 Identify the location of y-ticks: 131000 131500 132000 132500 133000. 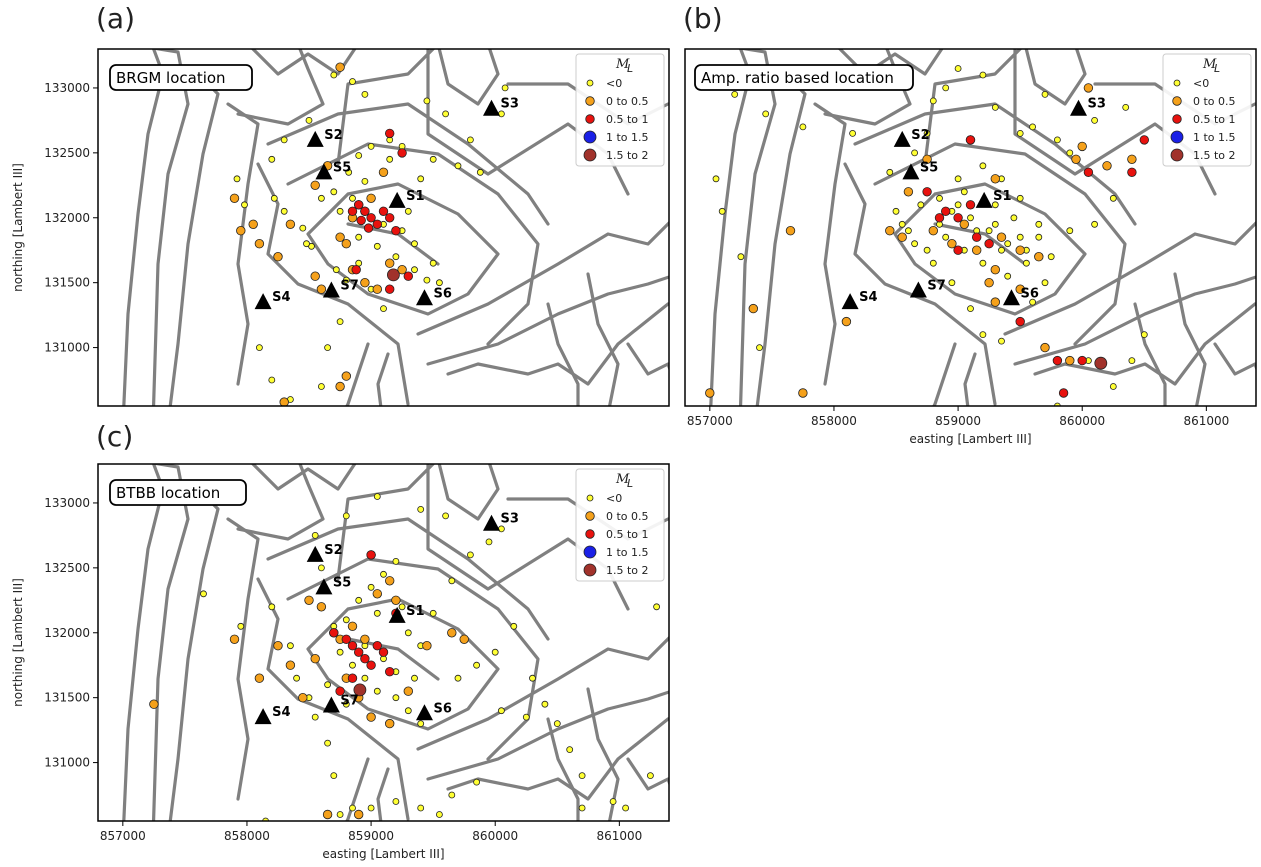
(71, 218).